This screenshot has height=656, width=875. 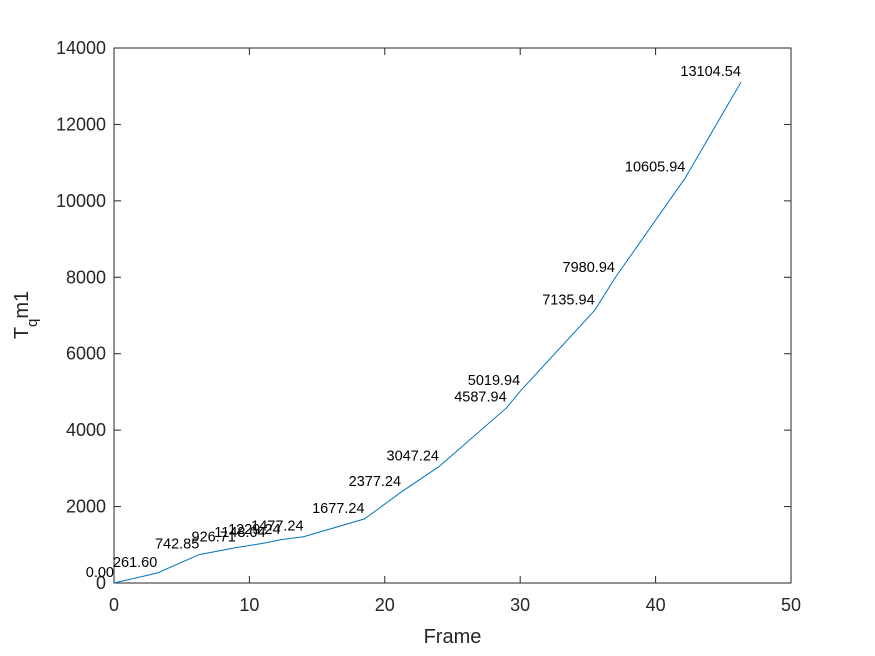 What do you see at coordinates (494, 381) in the screenshot?
I see `data-point-label: 5019.94` at bounding box center [494, 381].